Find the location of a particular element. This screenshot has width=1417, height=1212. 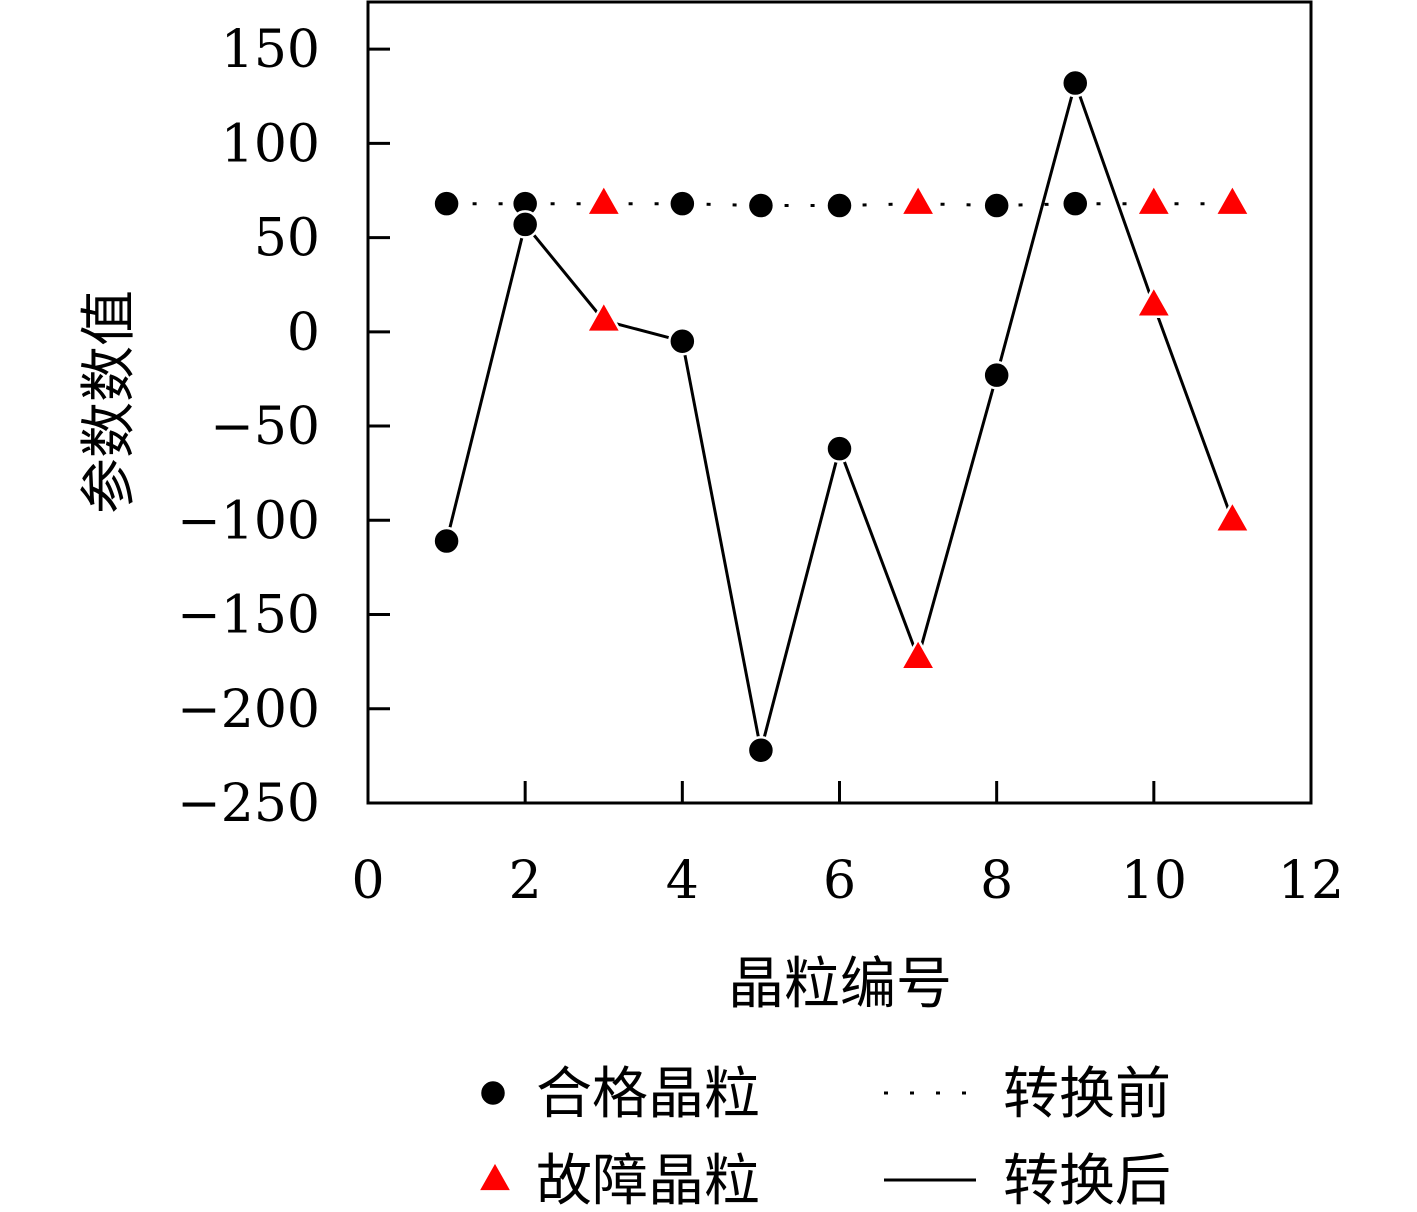

x-axis-title: 晶粒编号 is located at coordinates (840, 984).